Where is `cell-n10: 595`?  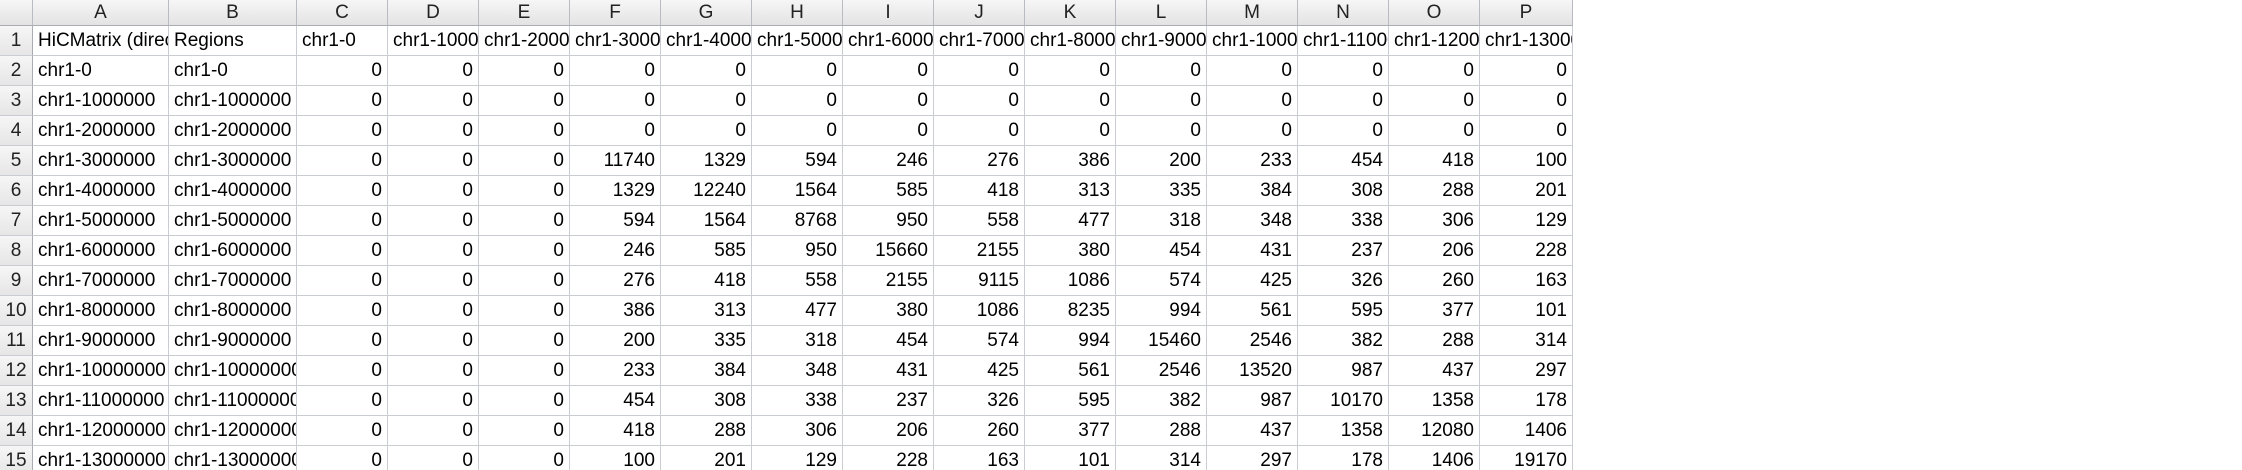 cell-n10: 595 is located at coordinates (1343, 311).